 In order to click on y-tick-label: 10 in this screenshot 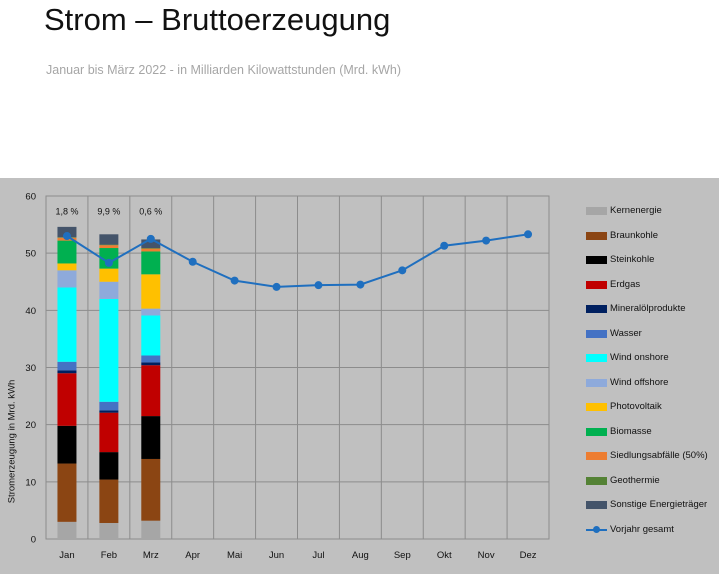, I will do `click(30, 482)`.